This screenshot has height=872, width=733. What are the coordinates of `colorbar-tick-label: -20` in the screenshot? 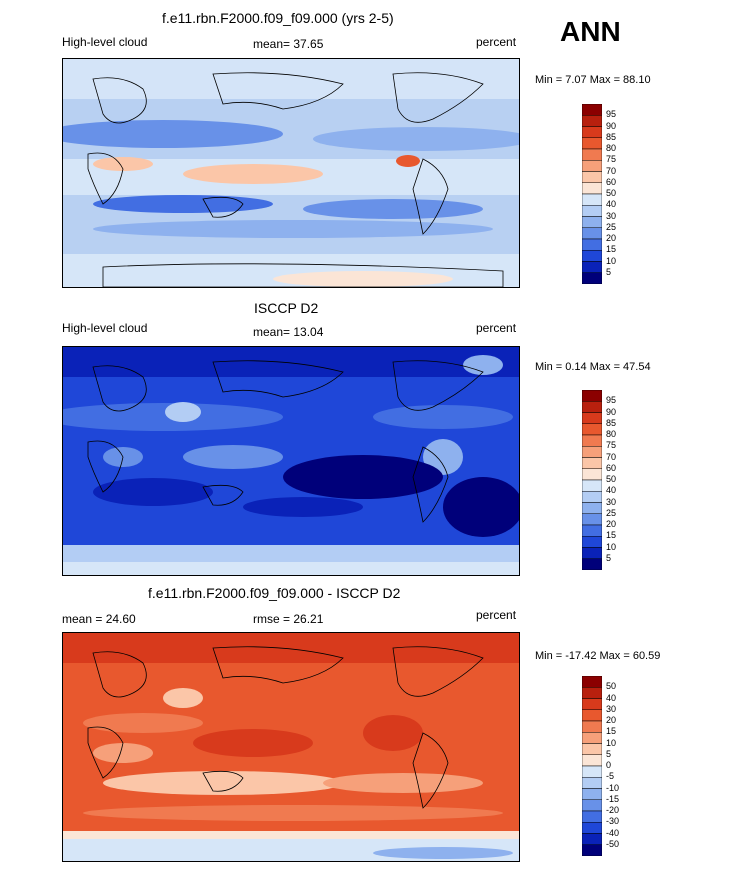 It's located at (613, 810).